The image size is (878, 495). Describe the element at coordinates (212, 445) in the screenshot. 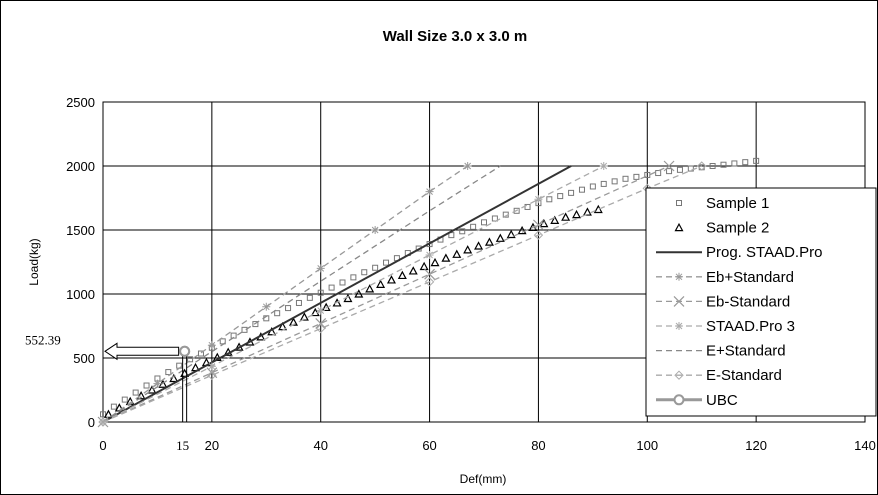

I see `x-tick-label: 20` at that location.